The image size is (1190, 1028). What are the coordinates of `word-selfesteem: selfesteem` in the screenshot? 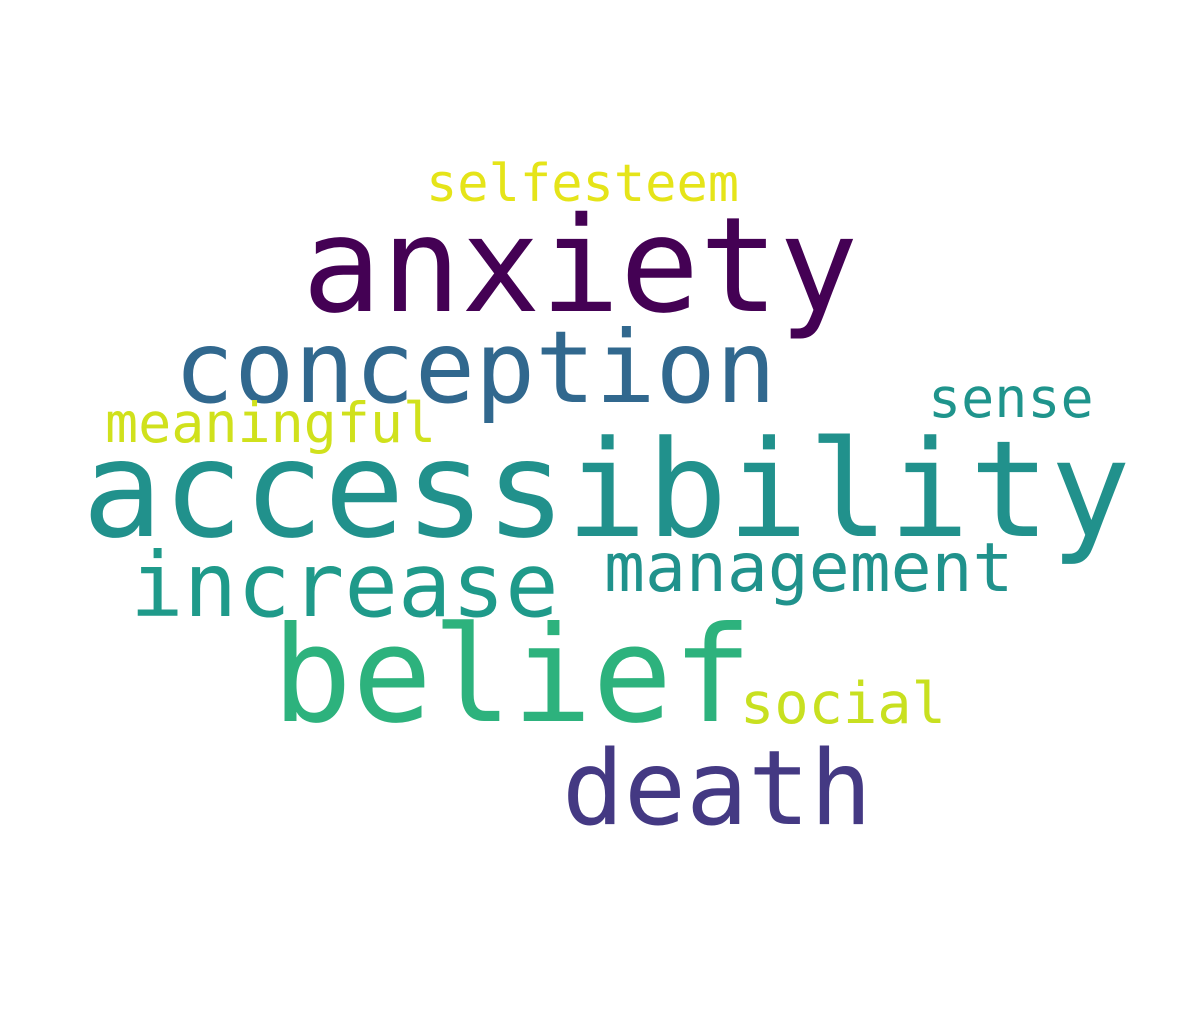 It's located at (583, 184).